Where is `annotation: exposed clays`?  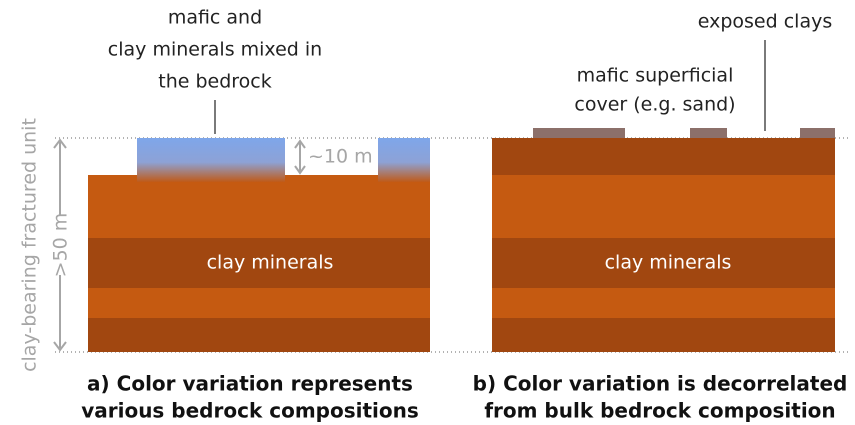
annotation: exposed clays is located at coordinates (765, 22).